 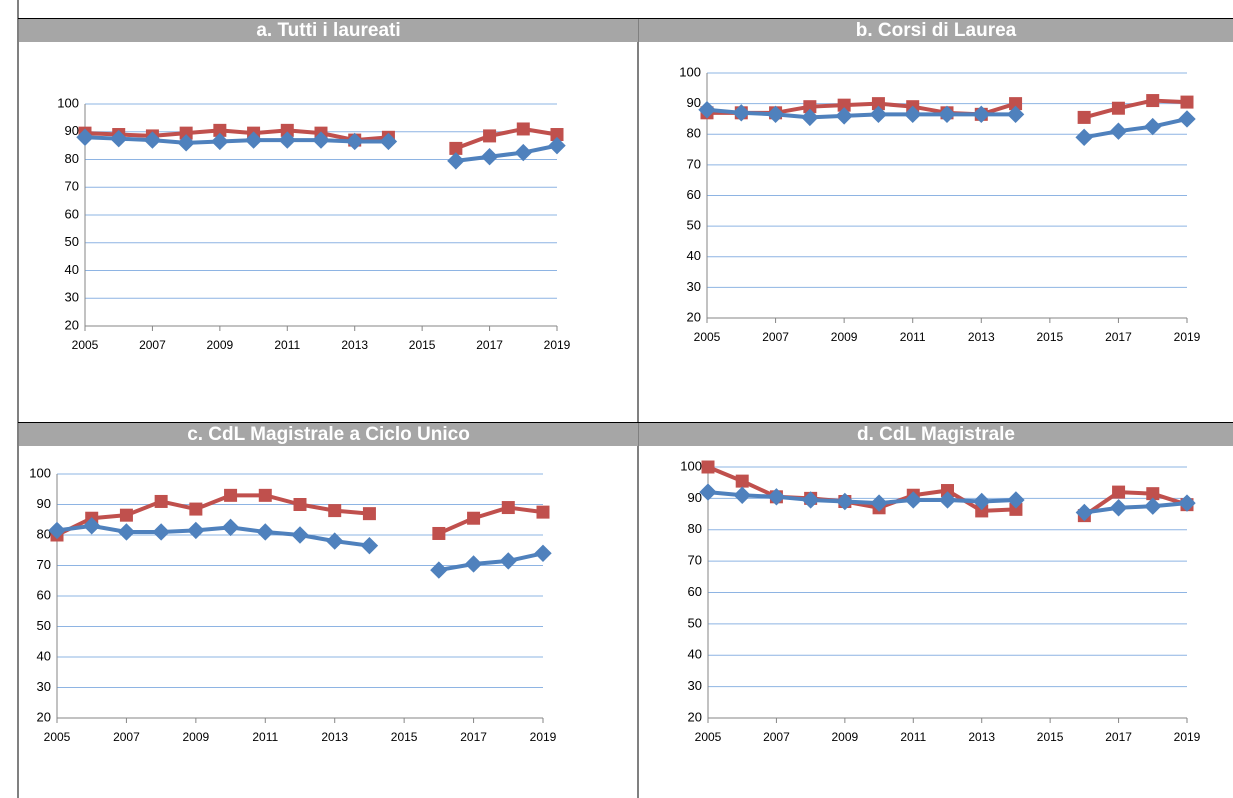 I want to click on chart-title: d. CdL Magistrale, so click(x=936, y=434).